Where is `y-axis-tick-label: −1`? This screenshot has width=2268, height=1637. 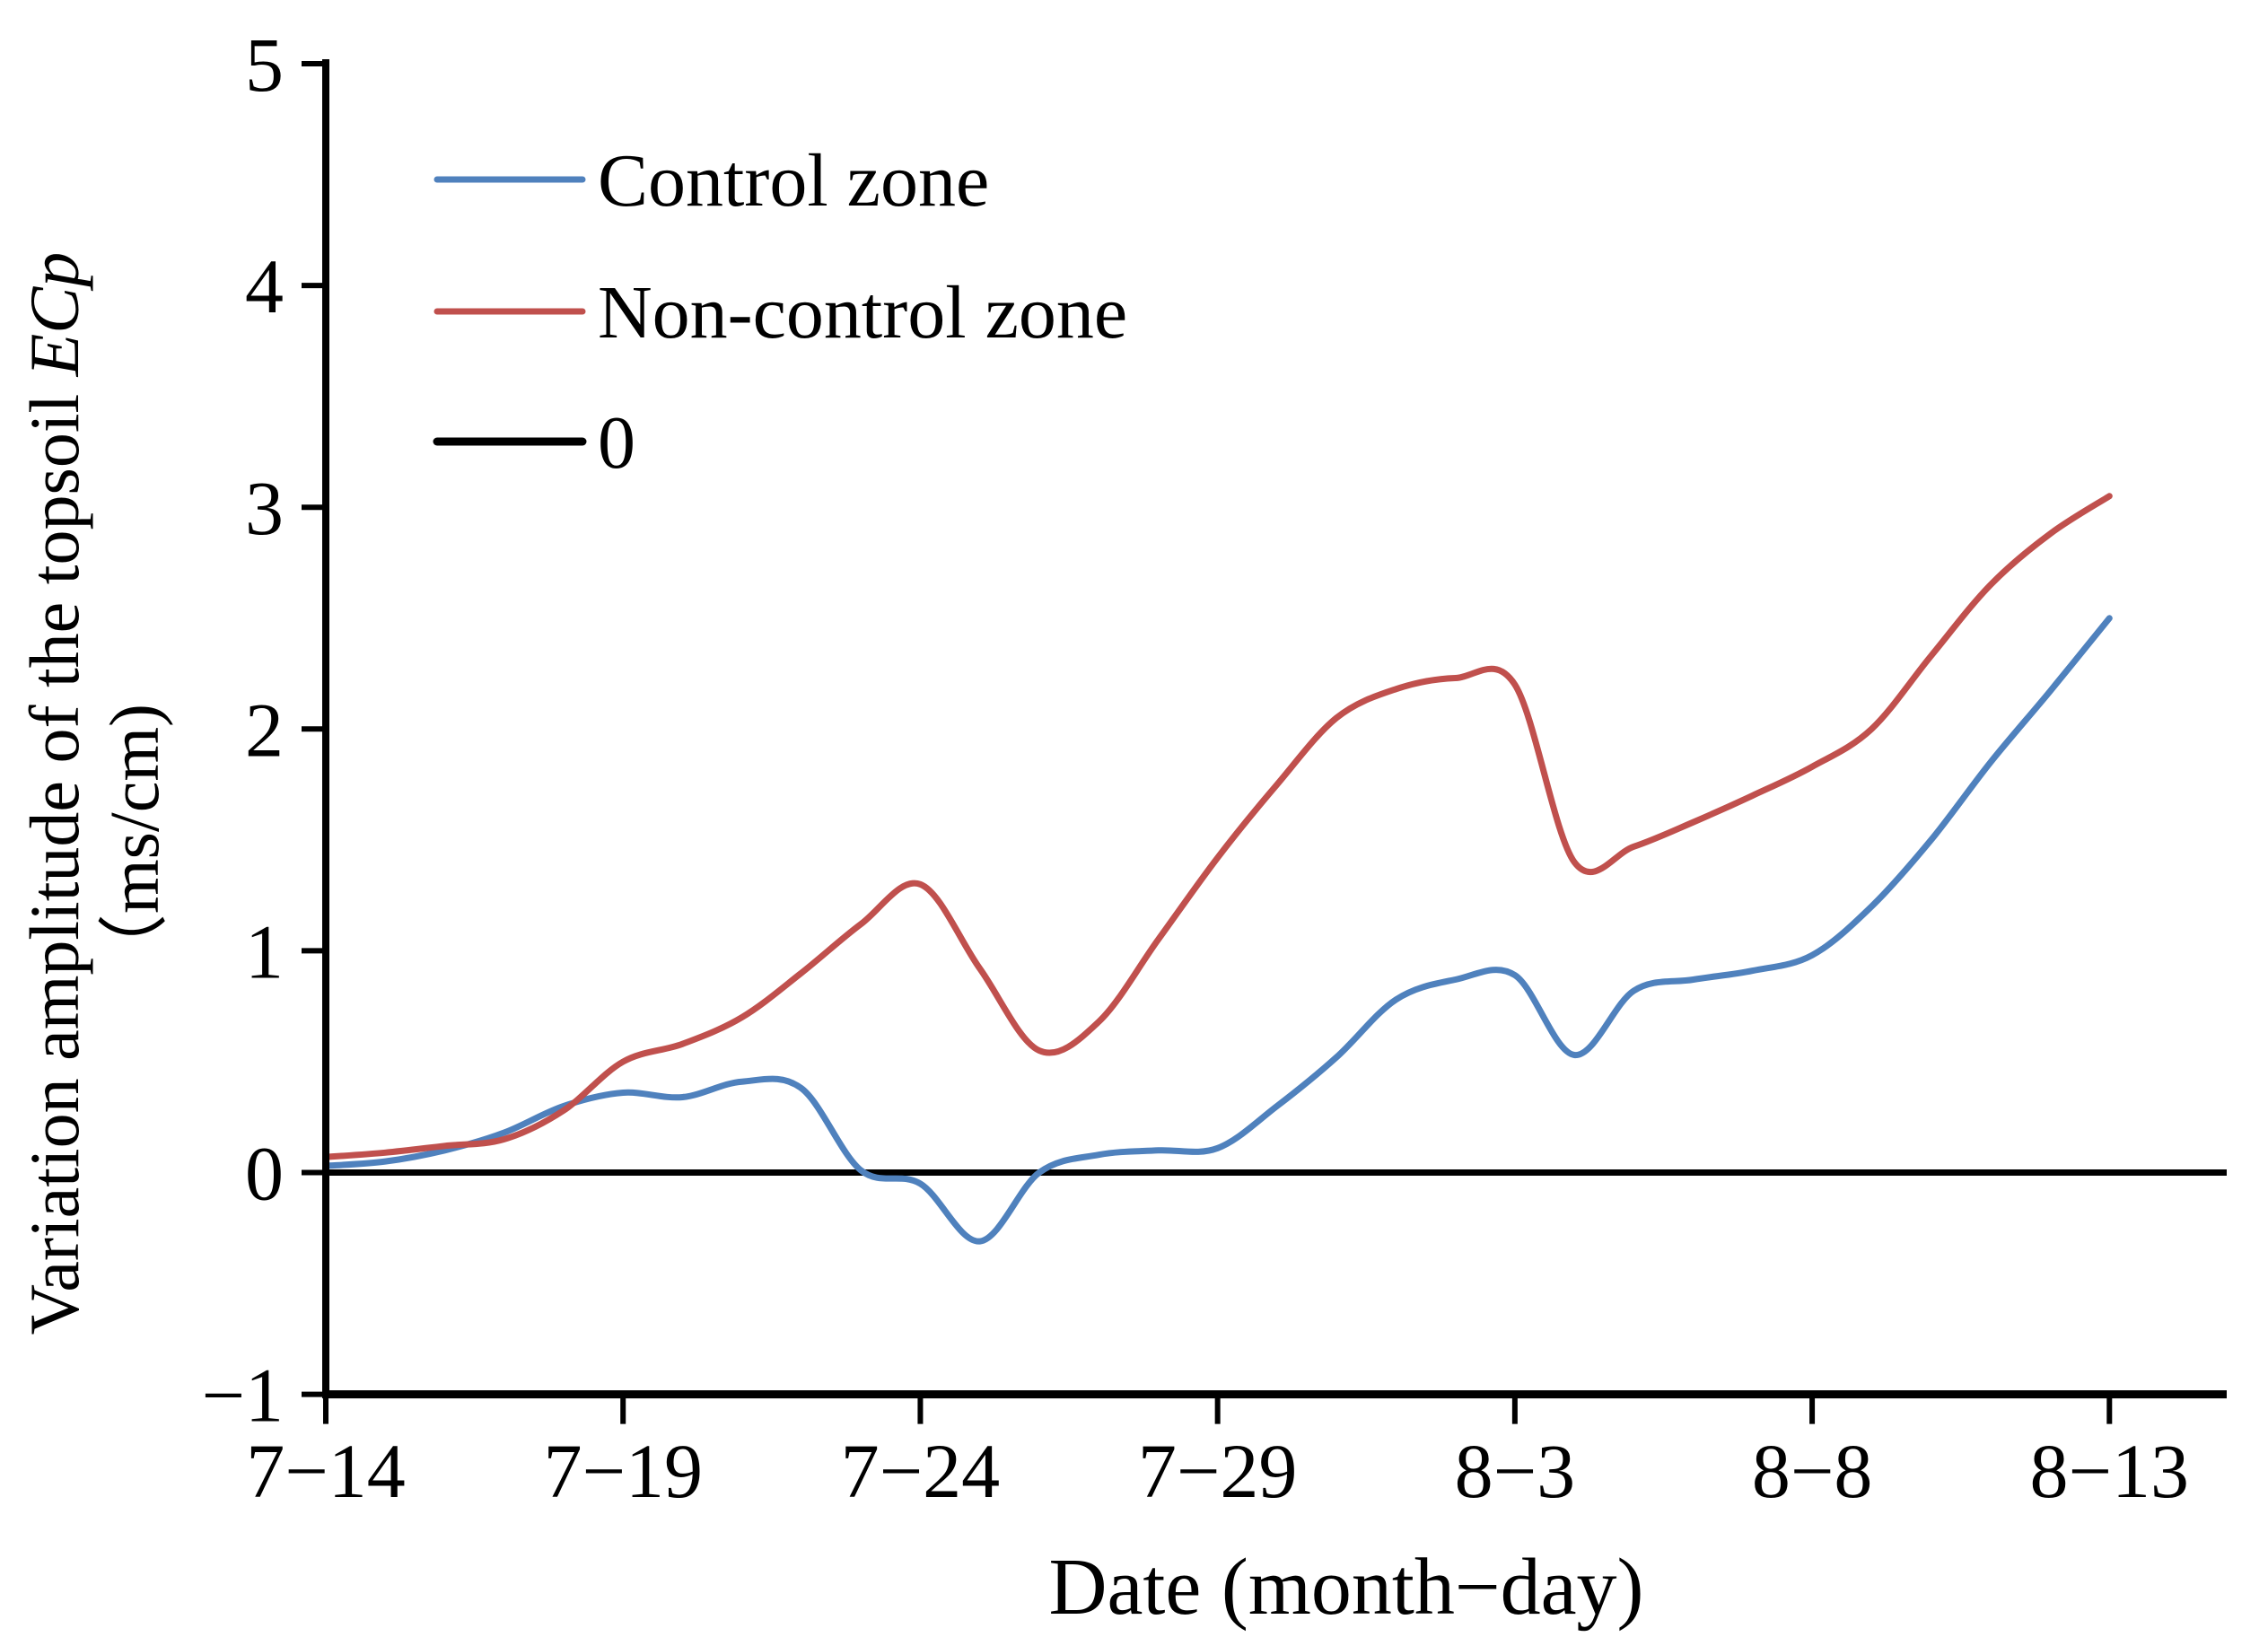
y-axis-tick-label: −1 is located at coordinates (242, 1395).